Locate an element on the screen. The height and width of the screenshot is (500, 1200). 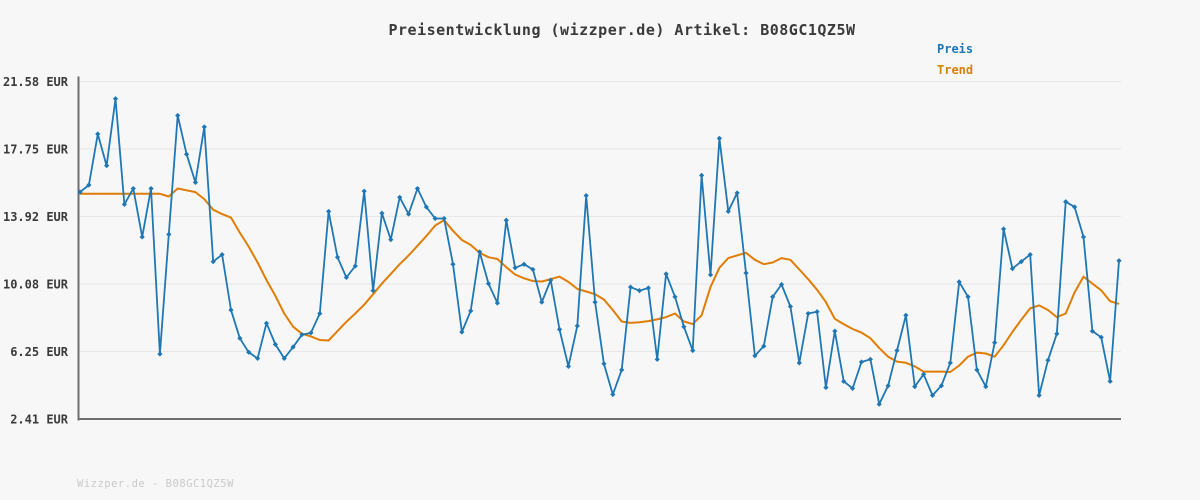
y-tick-label: 10.08 EUR is located at coordinates (36, 284).